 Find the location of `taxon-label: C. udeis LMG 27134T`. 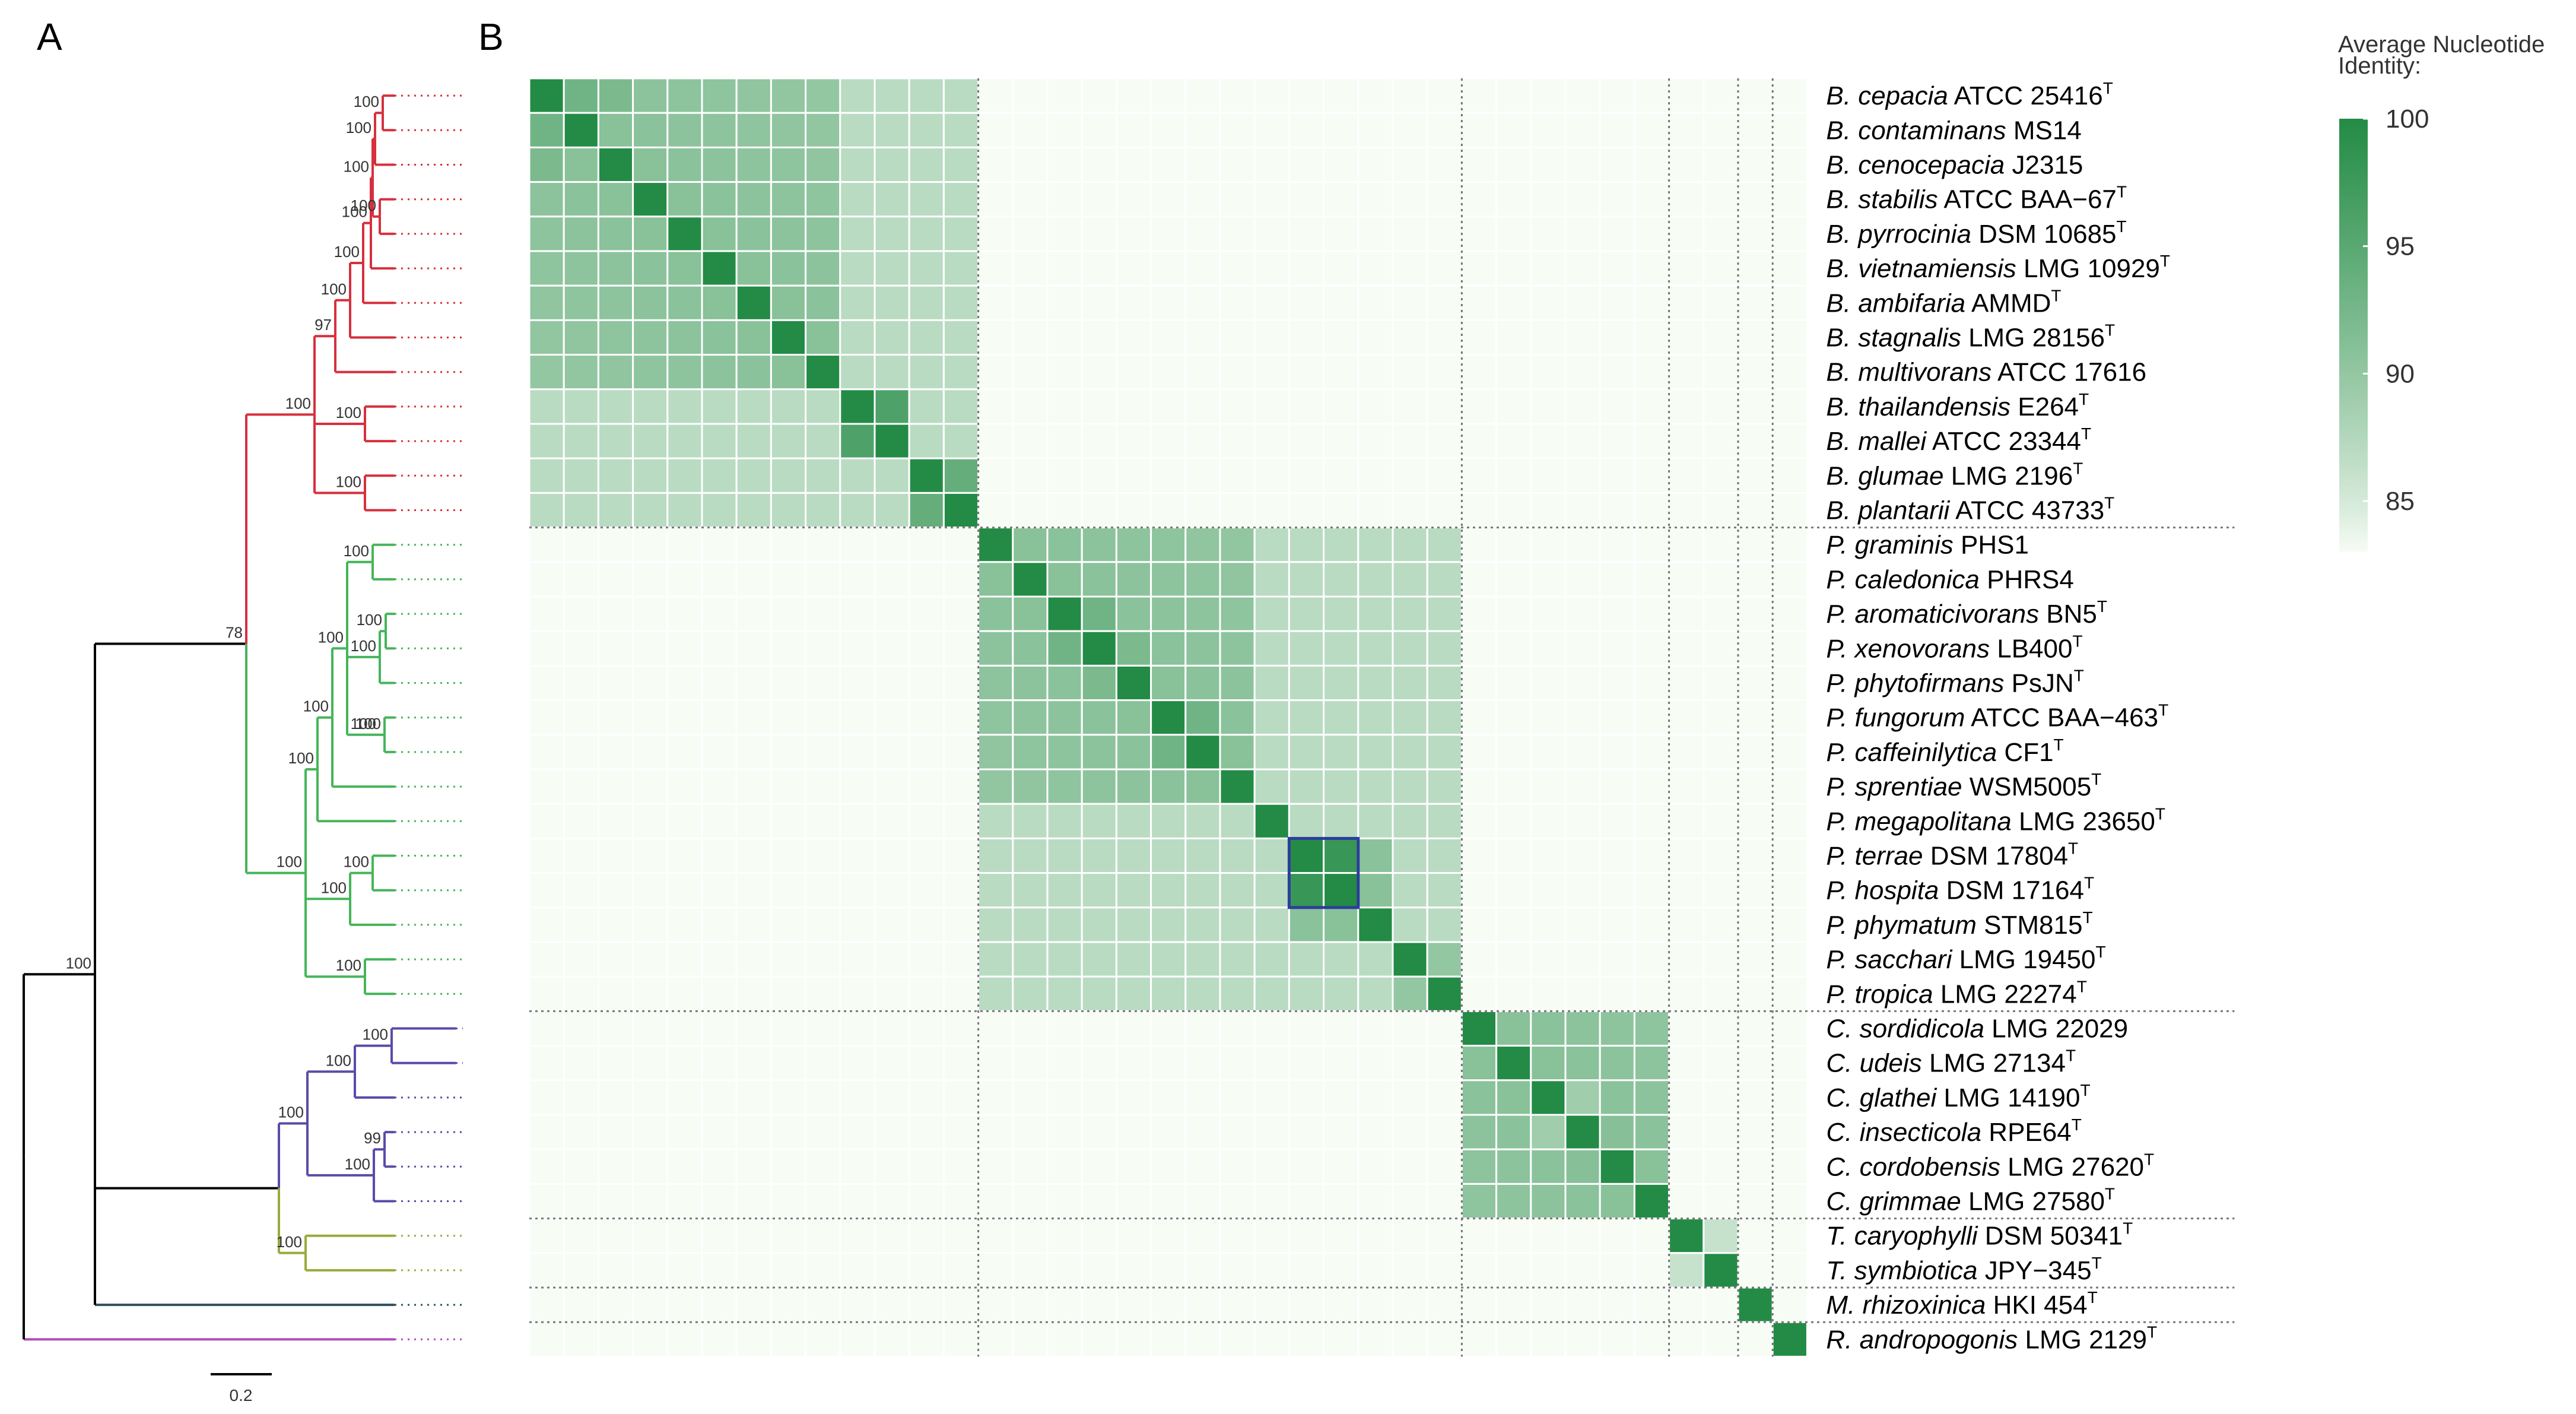

taxon-label: C. udeis LMG 27134T is located at coordinates (1951, 1062).